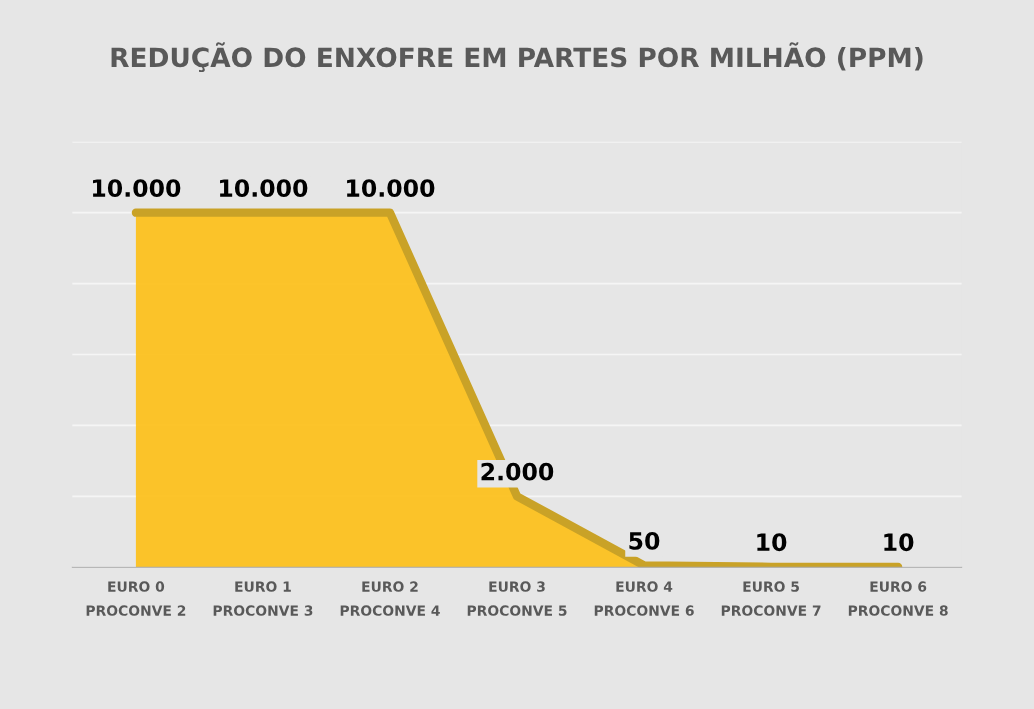 The height and width of the screenshot is (709, 1034). I want to click on x-tick-label: EURO 6 PROCONVE 8, so click(898, 598).